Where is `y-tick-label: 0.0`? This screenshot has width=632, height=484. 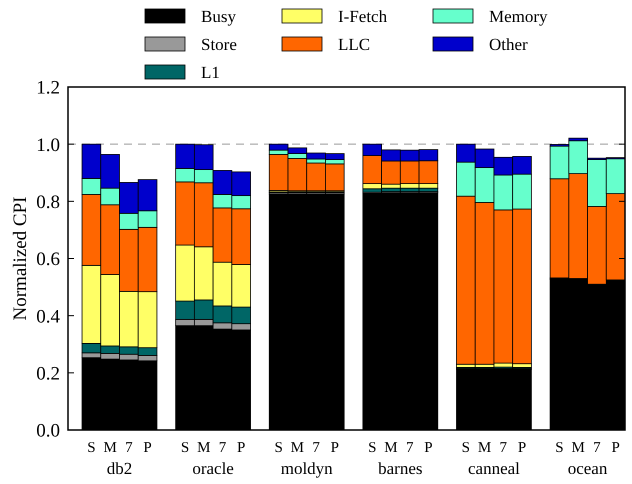
y-tick-label: 0.0 is located at coordinates (48, 431).